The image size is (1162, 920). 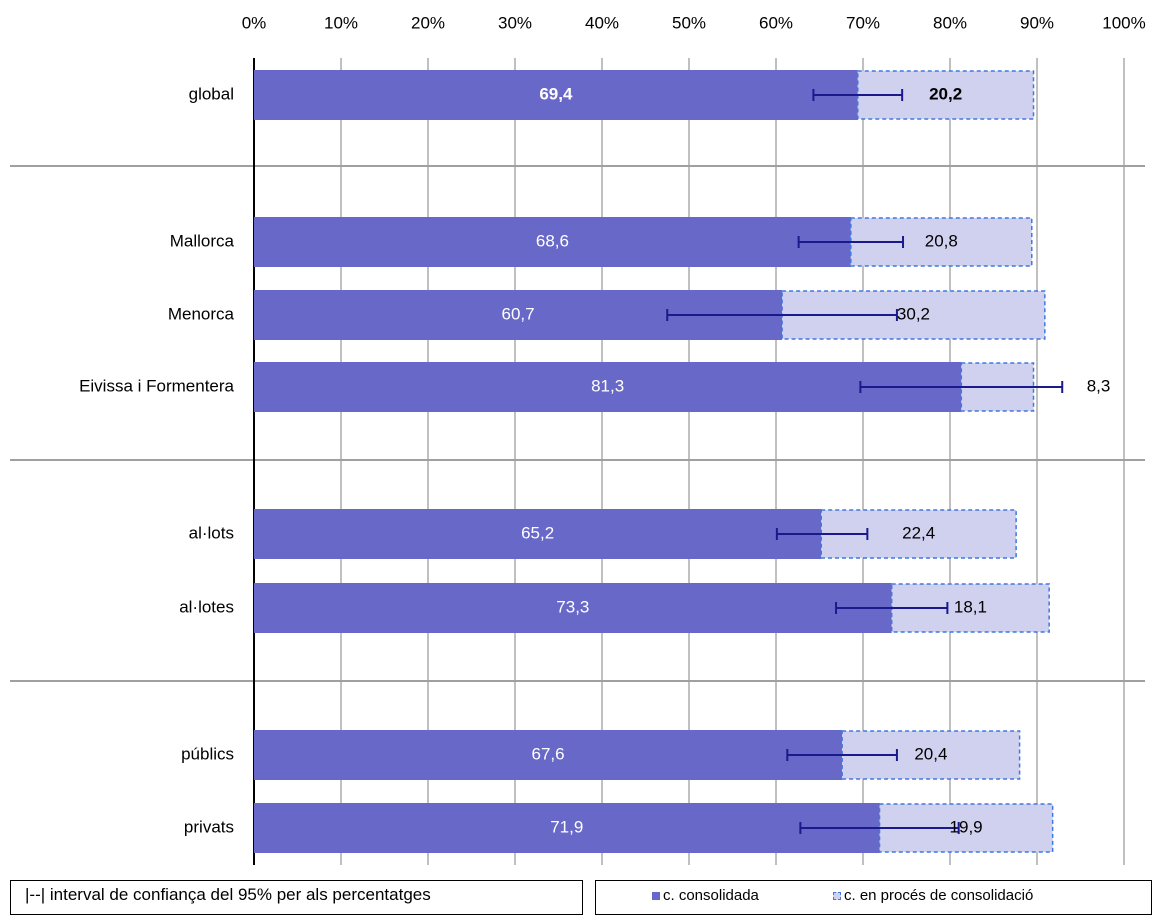 I want to click on x-tick-label: 50%, so click(x=689, y=22).